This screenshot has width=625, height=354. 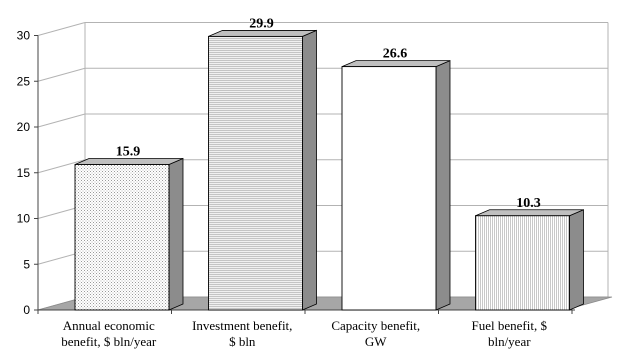 I want to click on y-tick-label: 30, so click(x=24, y=36).